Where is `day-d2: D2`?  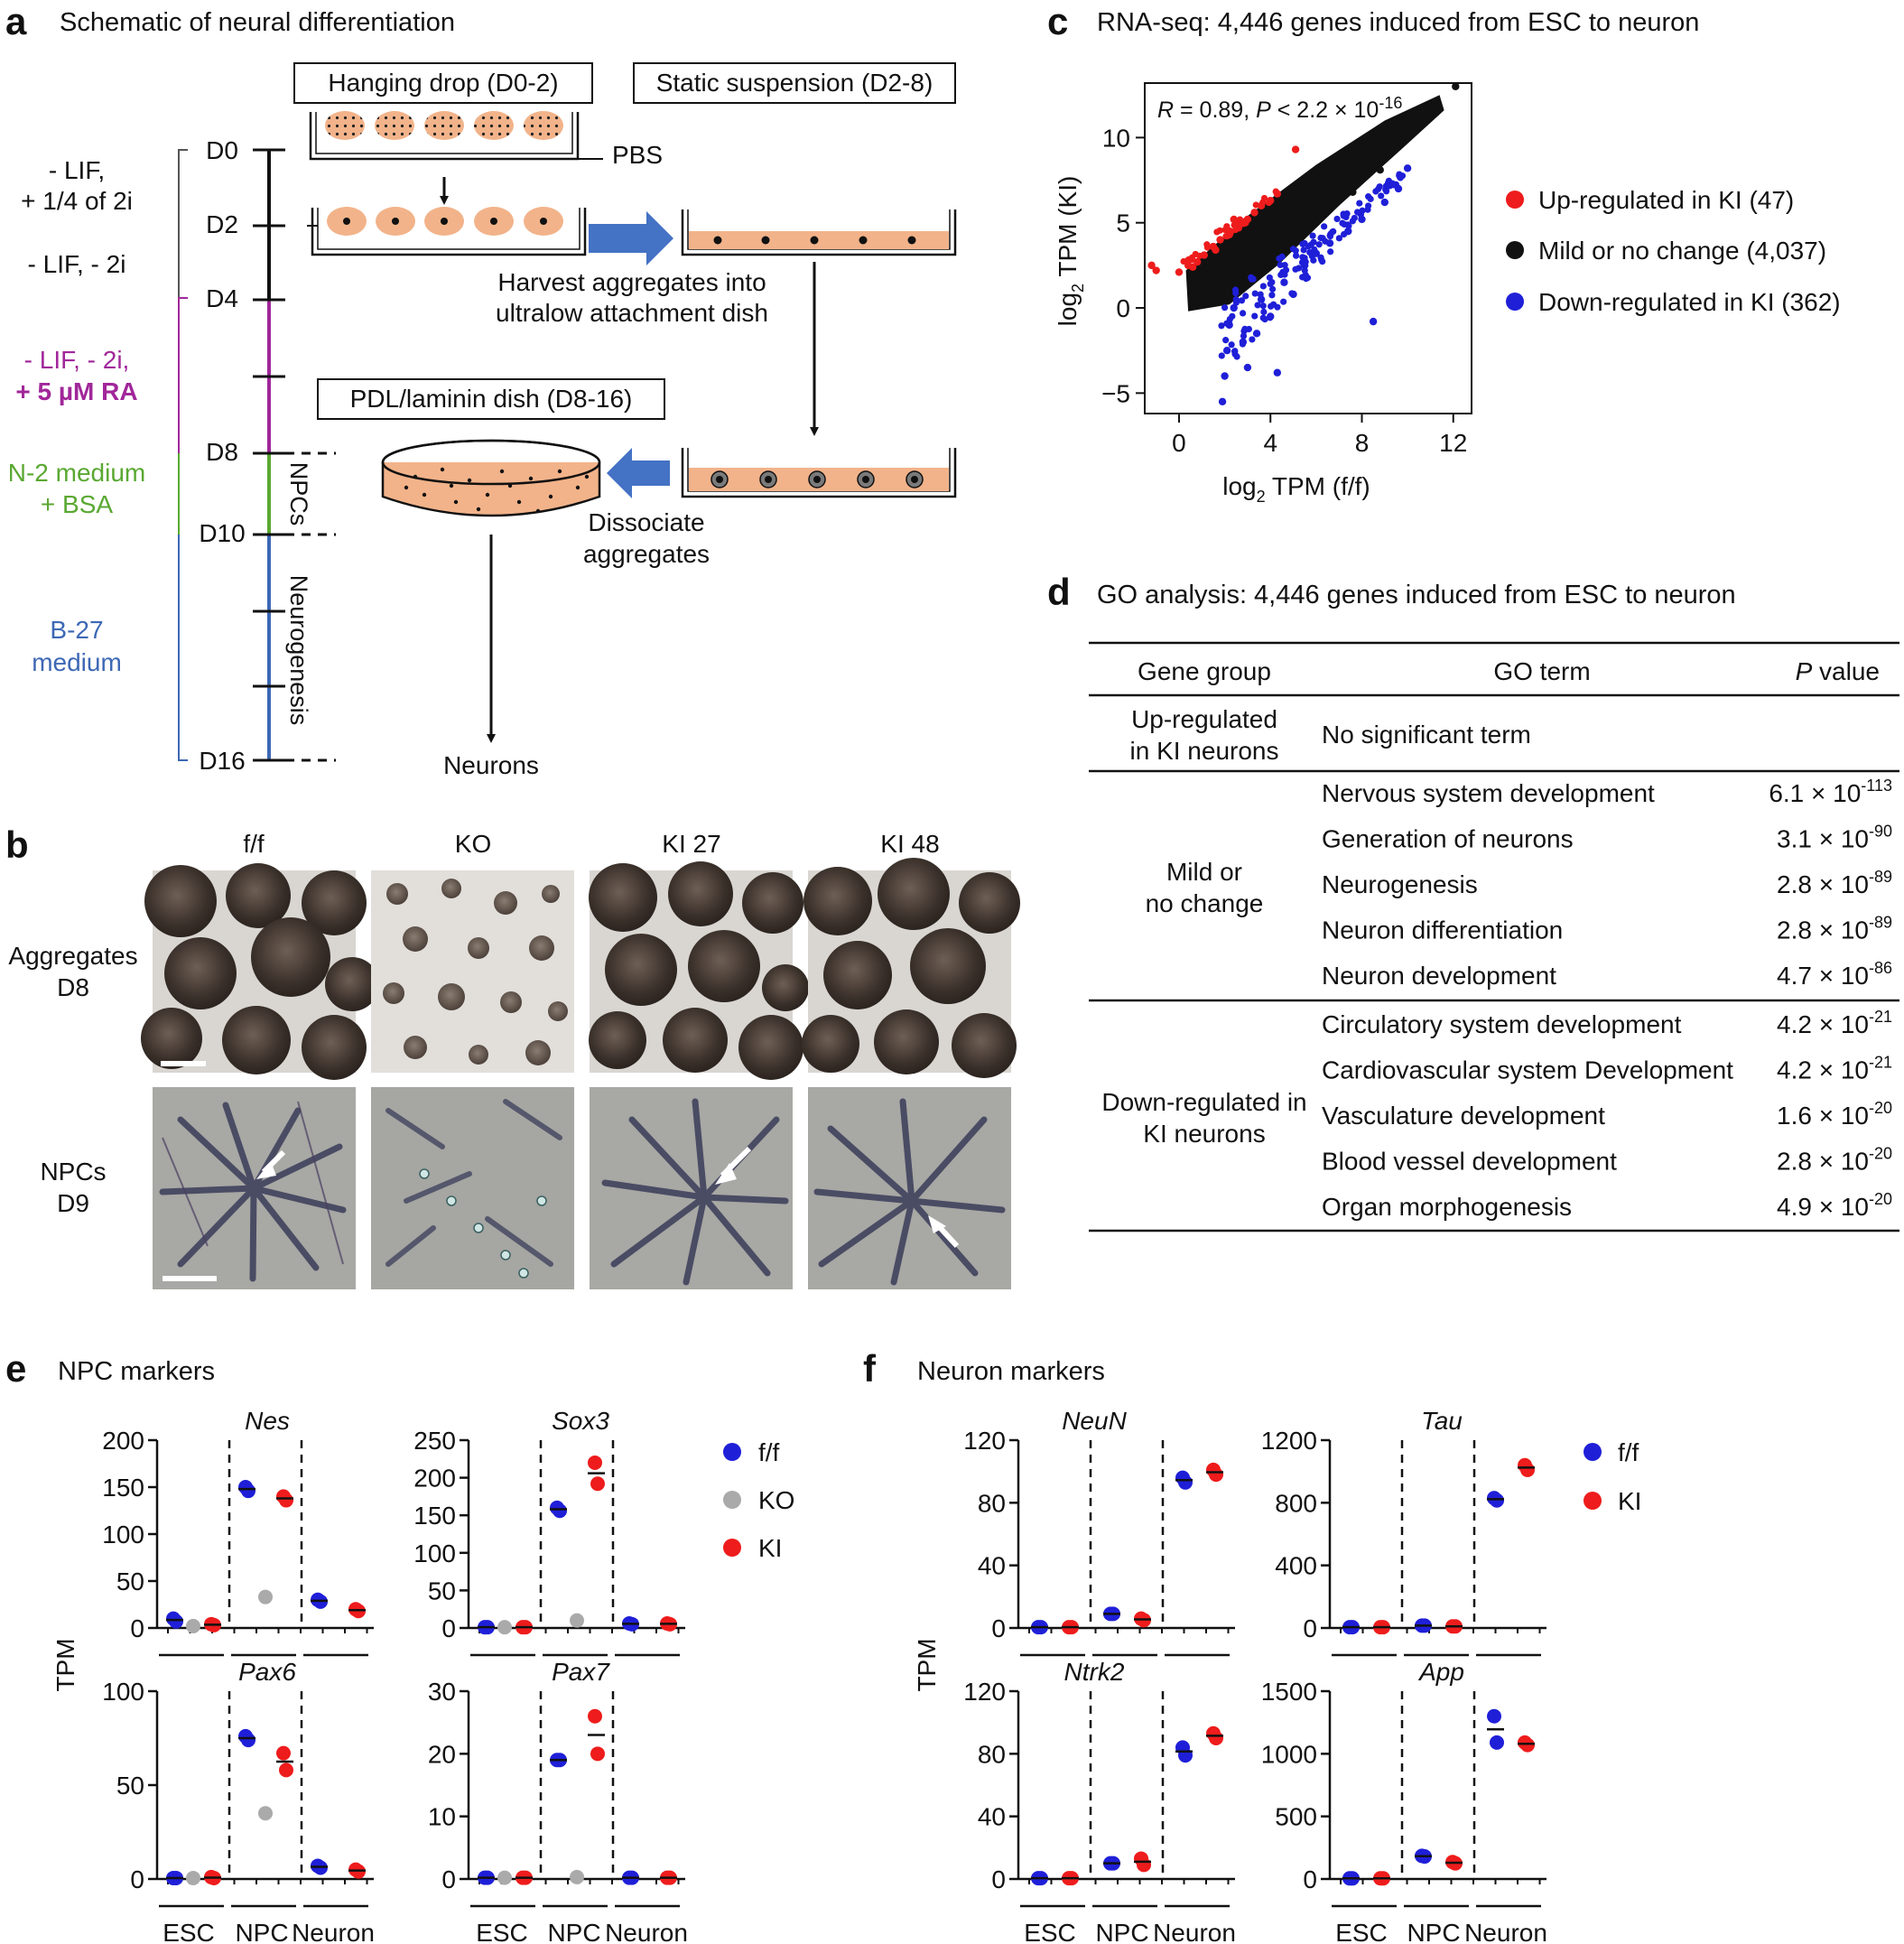
day-d2: D2 is located at coordinates (222, 224).